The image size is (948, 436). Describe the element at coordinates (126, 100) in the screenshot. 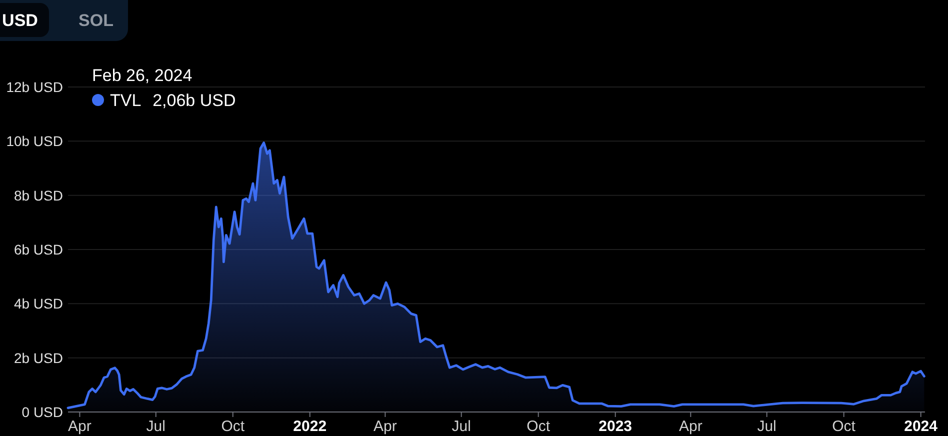

I see `legend-label: TVL` at that location.